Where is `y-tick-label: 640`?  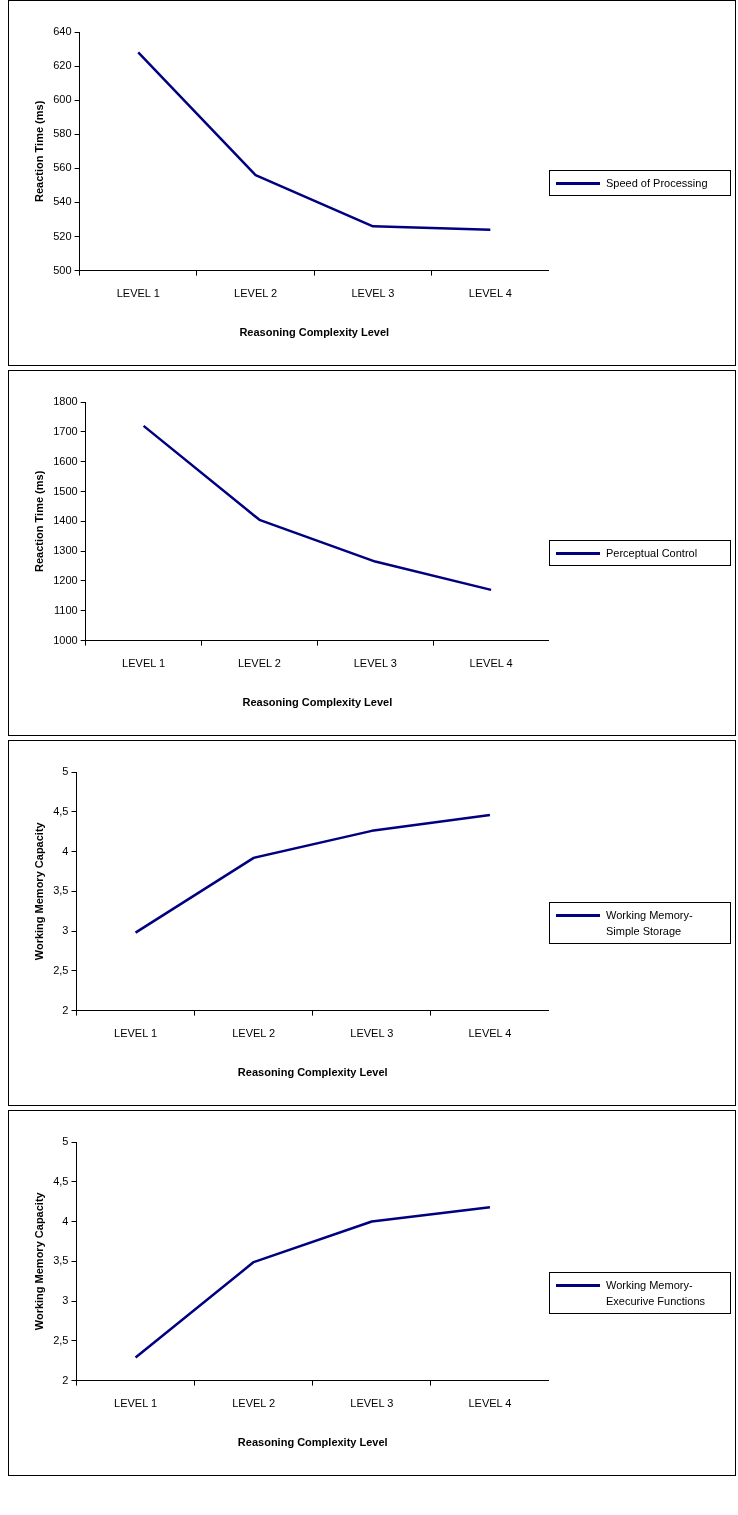
y-tick-label: 640 is located at coordinates (62, 31).